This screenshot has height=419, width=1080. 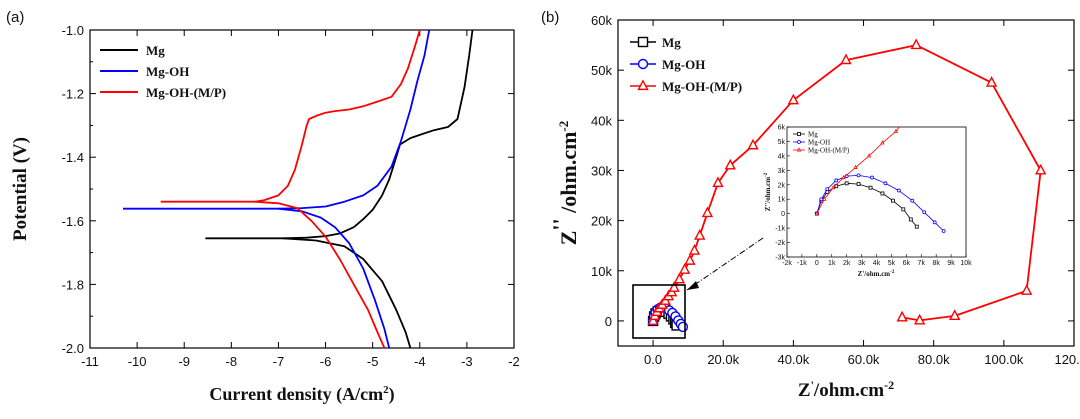 I want to click on inset-x-tick-label: 0, so click(x=817, y=263).